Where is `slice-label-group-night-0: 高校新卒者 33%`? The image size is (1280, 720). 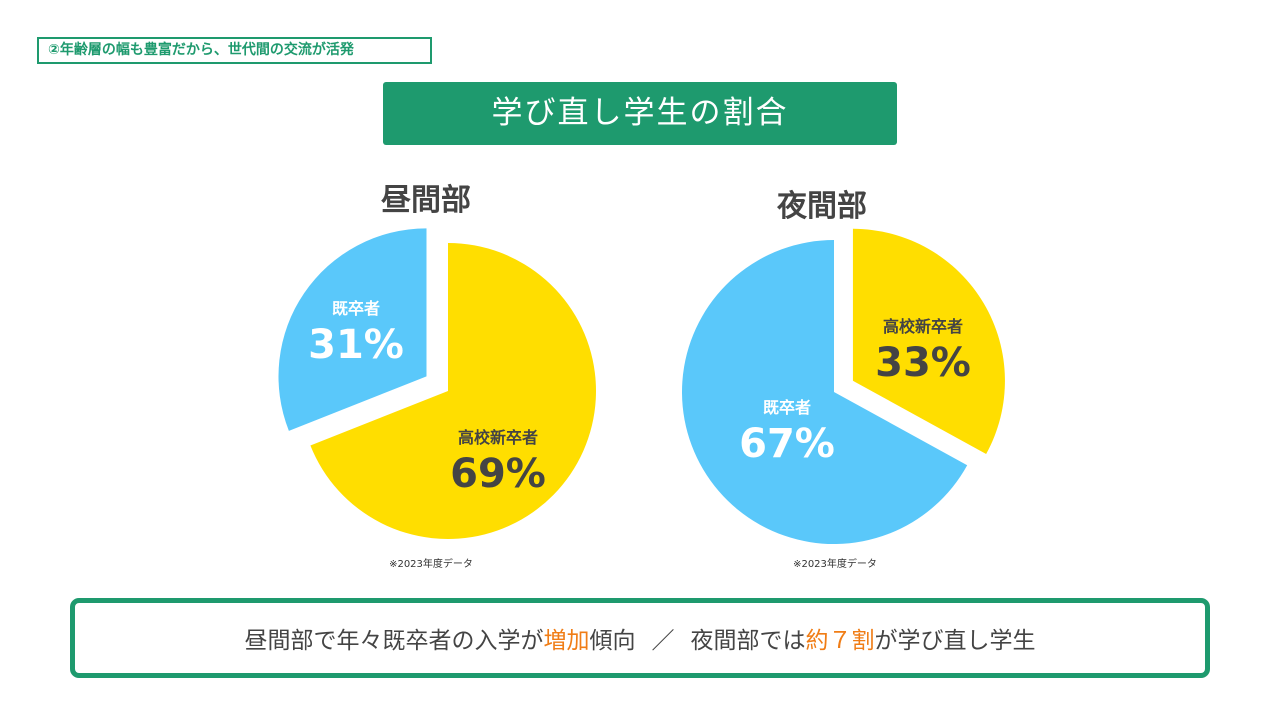 slice-label-group-night-0: 高校新卒者 33% is located at coordinates (923, 351).